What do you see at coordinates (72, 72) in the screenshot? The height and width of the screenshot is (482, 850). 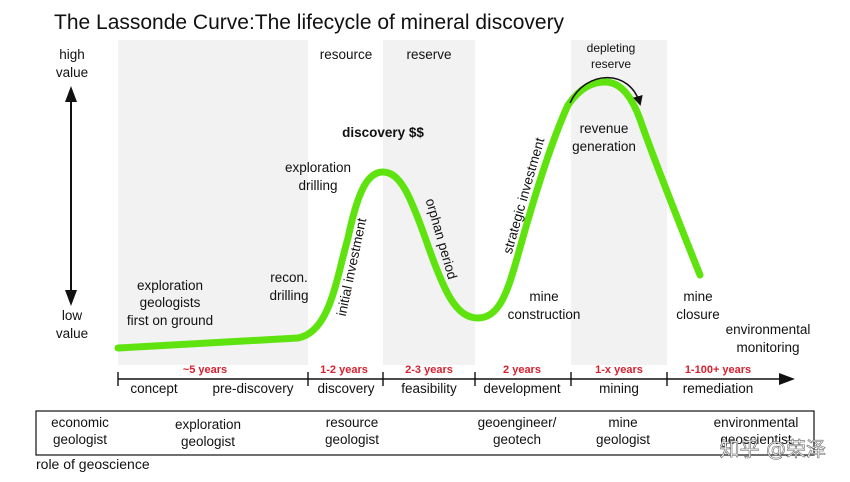 I see `high-value-label-line2: value` at bounding box center [72, 72].